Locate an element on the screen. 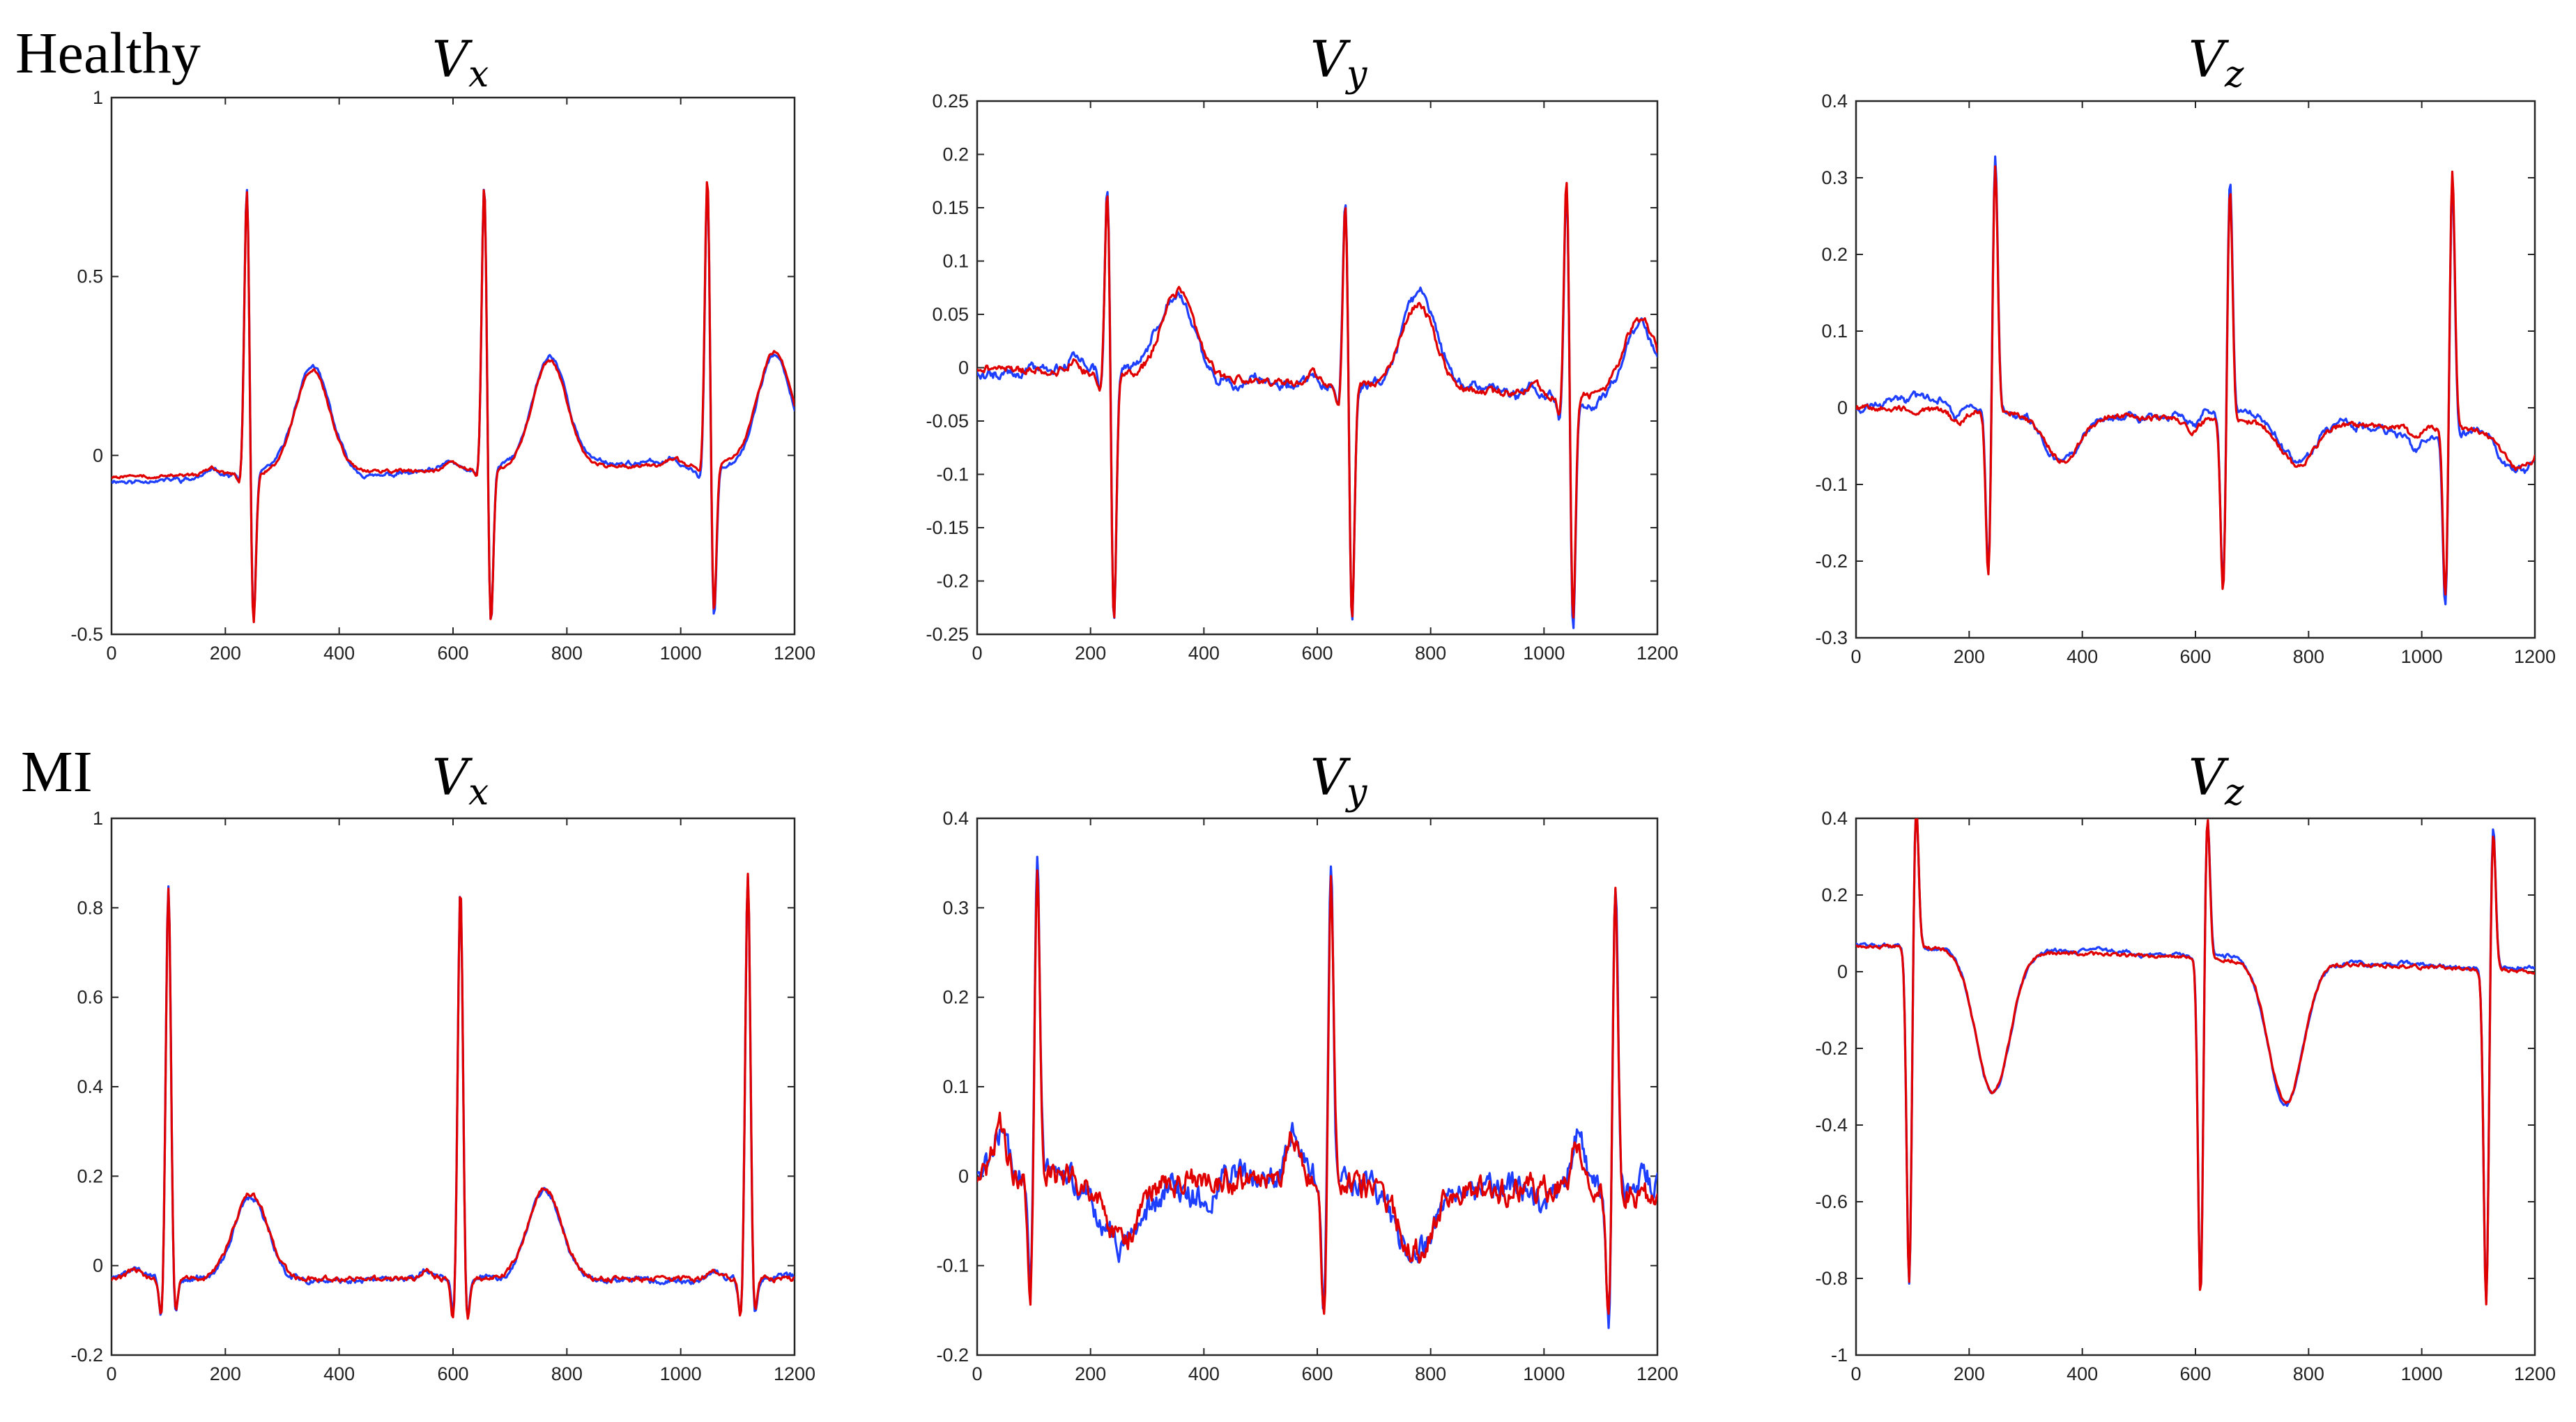 This screenshot has height=1422, width=2576. chart-title-healthy-vz: Vz is located at coordinates (2216, 62).